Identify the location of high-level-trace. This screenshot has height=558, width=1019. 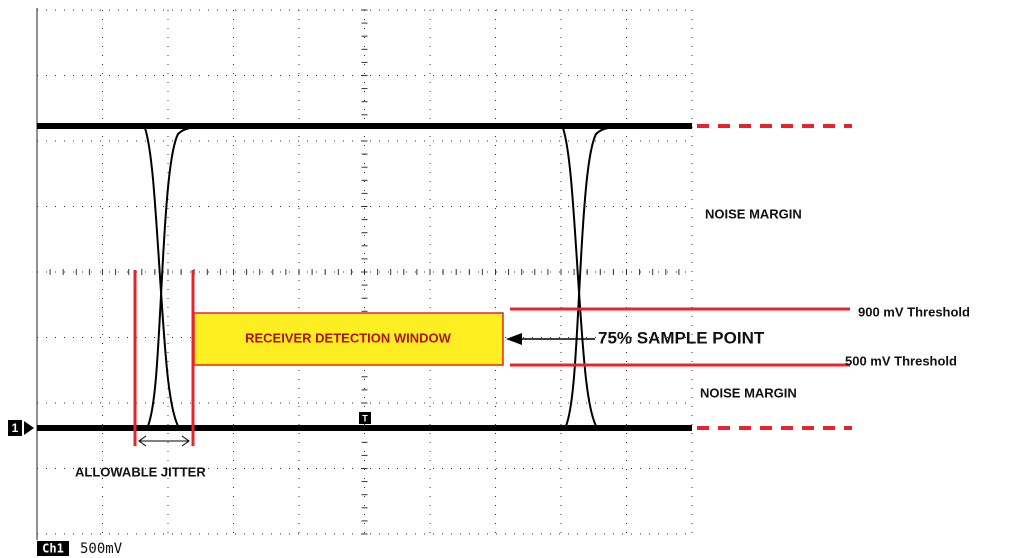
(364, 126).